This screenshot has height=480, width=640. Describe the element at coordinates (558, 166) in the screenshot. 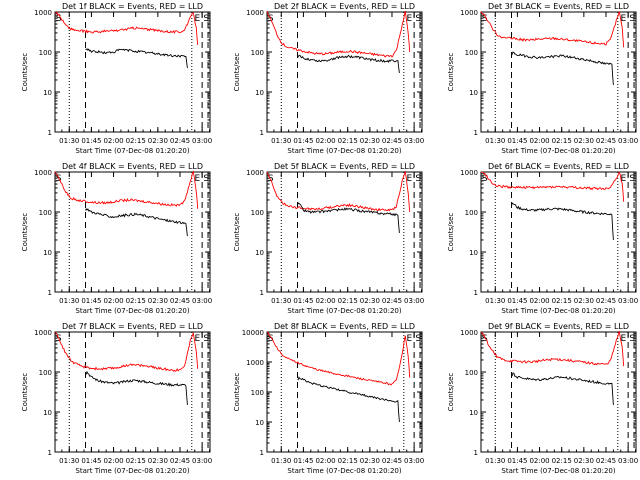

I see `panel-title: Det 6f BLACK = Events, RED = LLD` at that location.